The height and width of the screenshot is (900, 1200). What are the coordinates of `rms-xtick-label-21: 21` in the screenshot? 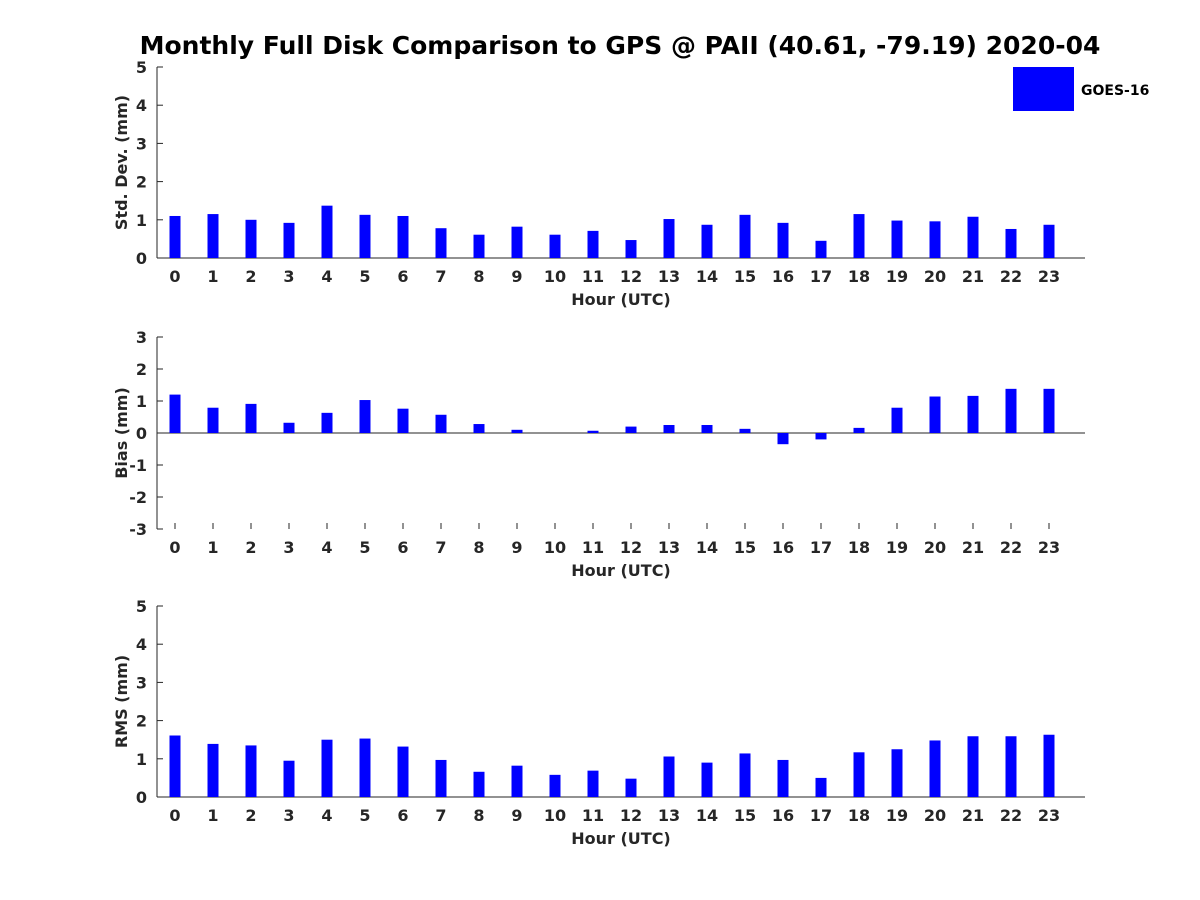 It's located at (973, 815).